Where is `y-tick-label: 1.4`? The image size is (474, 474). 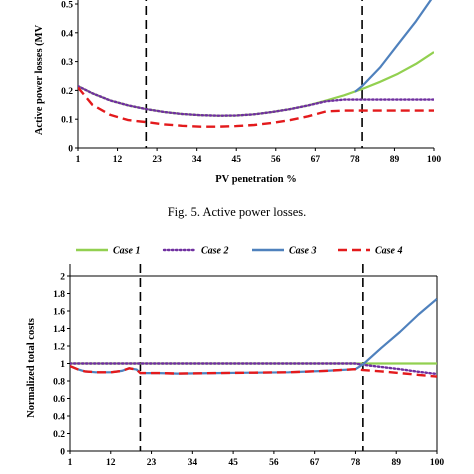
y-tick-label: 1.4 is located at coordinates (59, 330).